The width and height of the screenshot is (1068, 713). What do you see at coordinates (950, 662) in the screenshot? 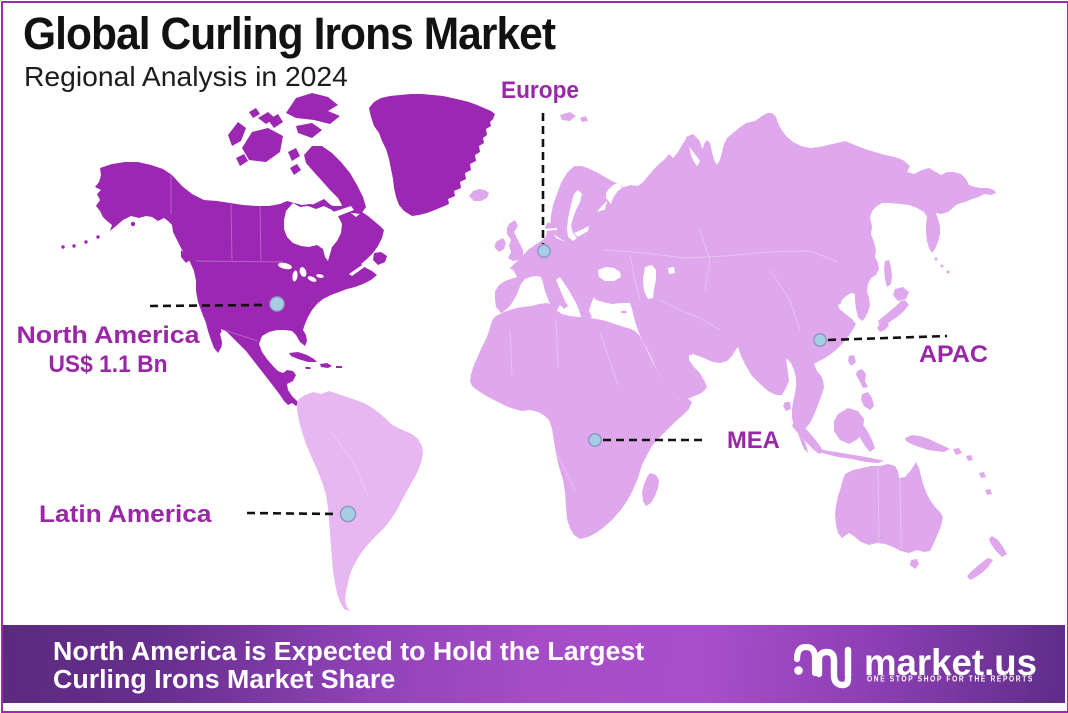
I see `svg-text: market.us` at bounding box center [950, 662].